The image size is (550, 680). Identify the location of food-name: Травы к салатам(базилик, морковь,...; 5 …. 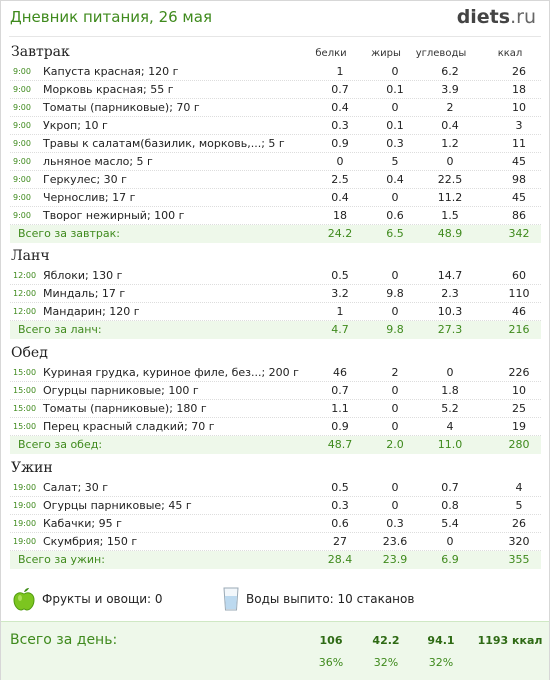
(164, 143).